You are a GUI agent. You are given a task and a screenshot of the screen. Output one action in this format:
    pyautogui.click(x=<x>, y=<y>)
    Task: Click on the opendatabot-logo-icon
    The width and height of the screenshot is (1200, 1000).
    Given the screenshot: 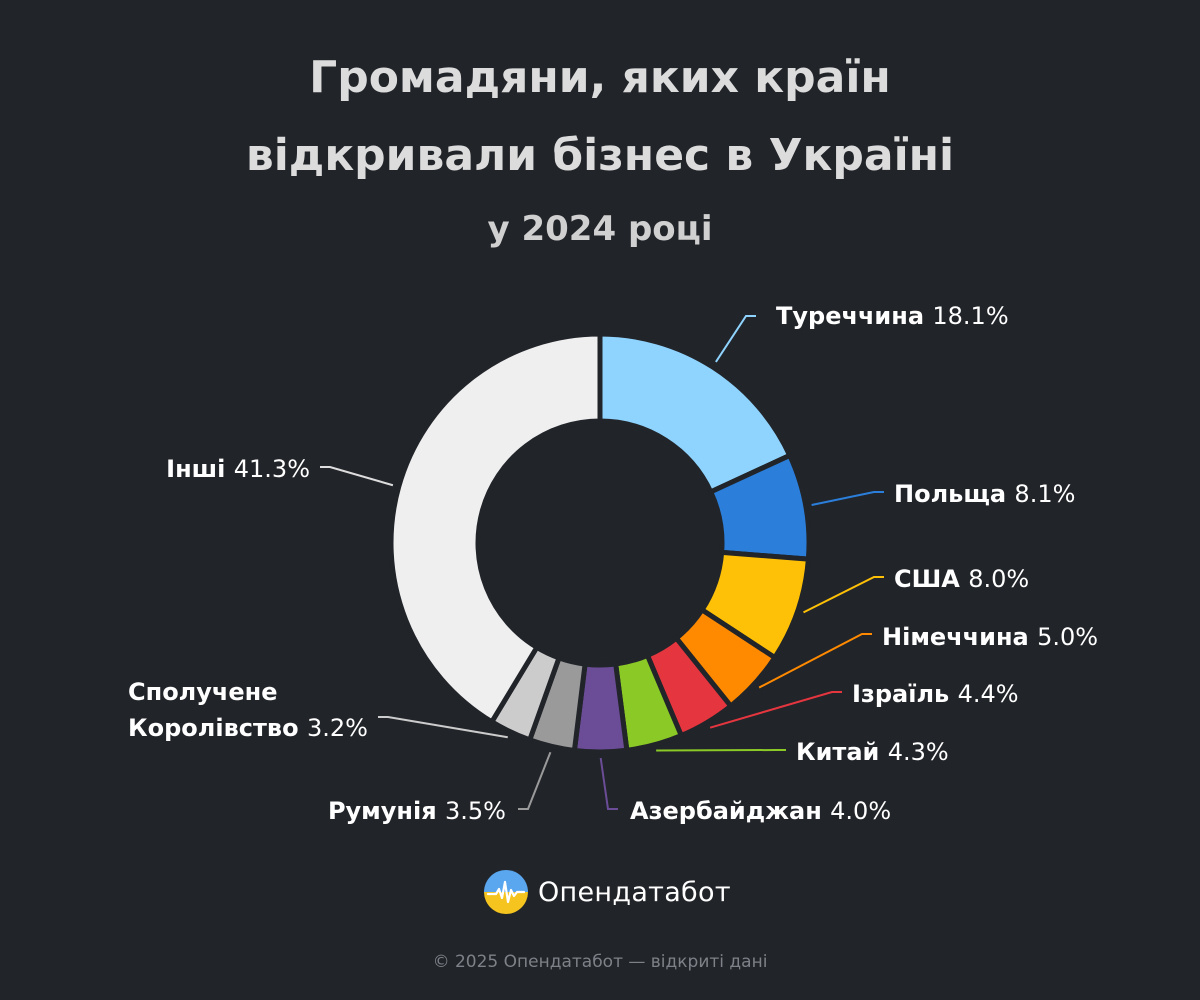 What is the action you would take?
    pyautogui.click(x=506, y=892)
    